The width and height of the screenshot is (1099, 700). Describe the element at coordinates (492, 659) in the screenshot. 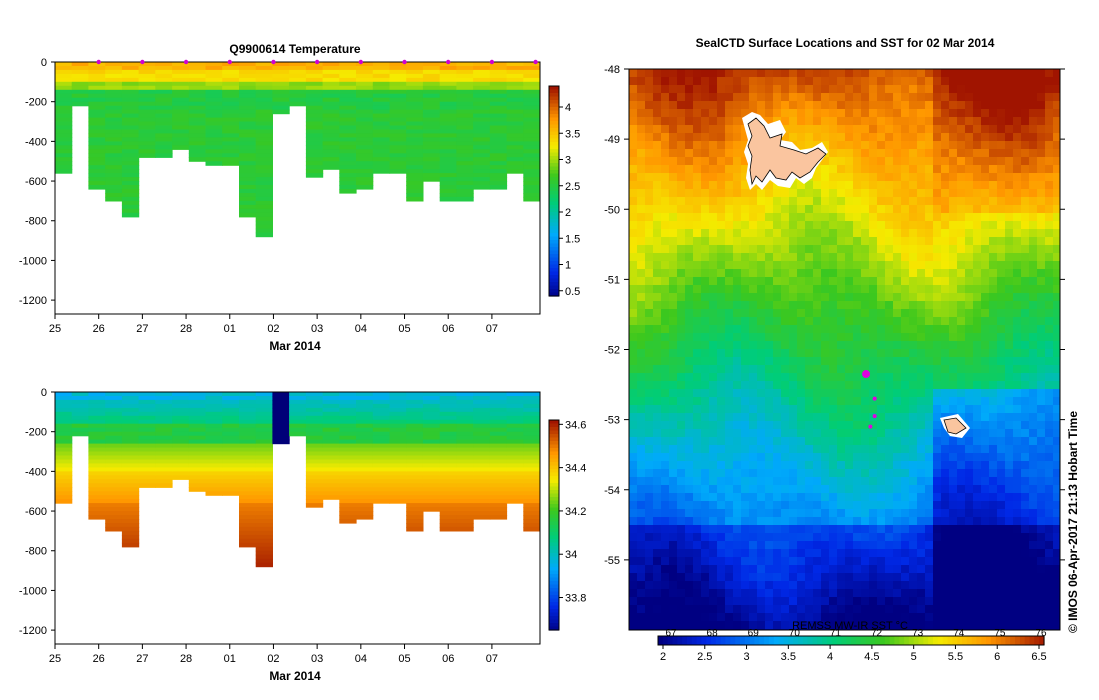

I see `x-tick-label: 07` at that location.